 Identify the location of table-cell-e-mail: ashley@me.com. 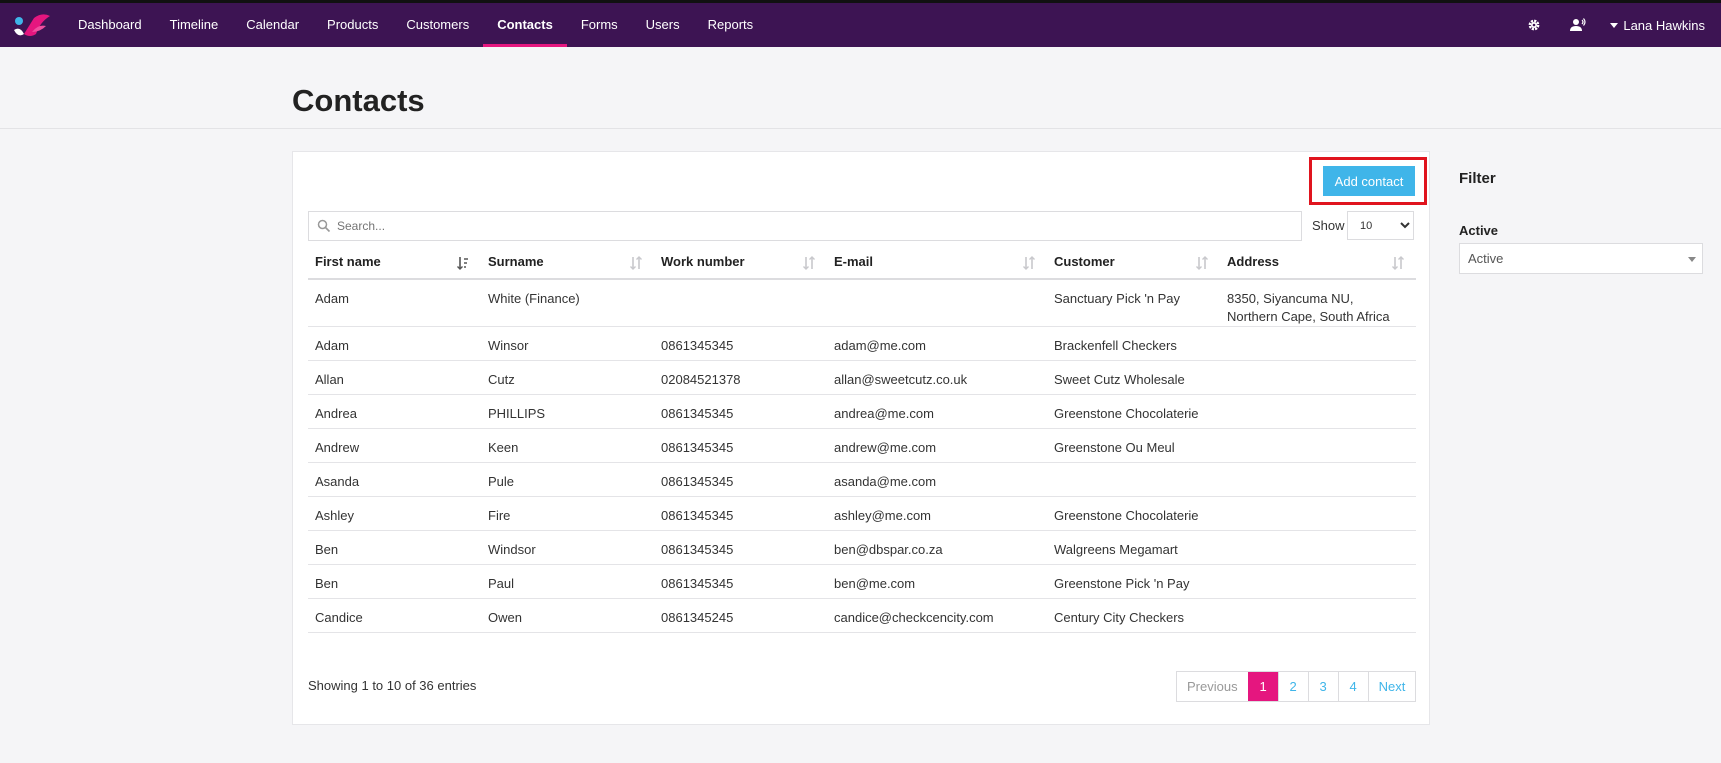
(883, 515).